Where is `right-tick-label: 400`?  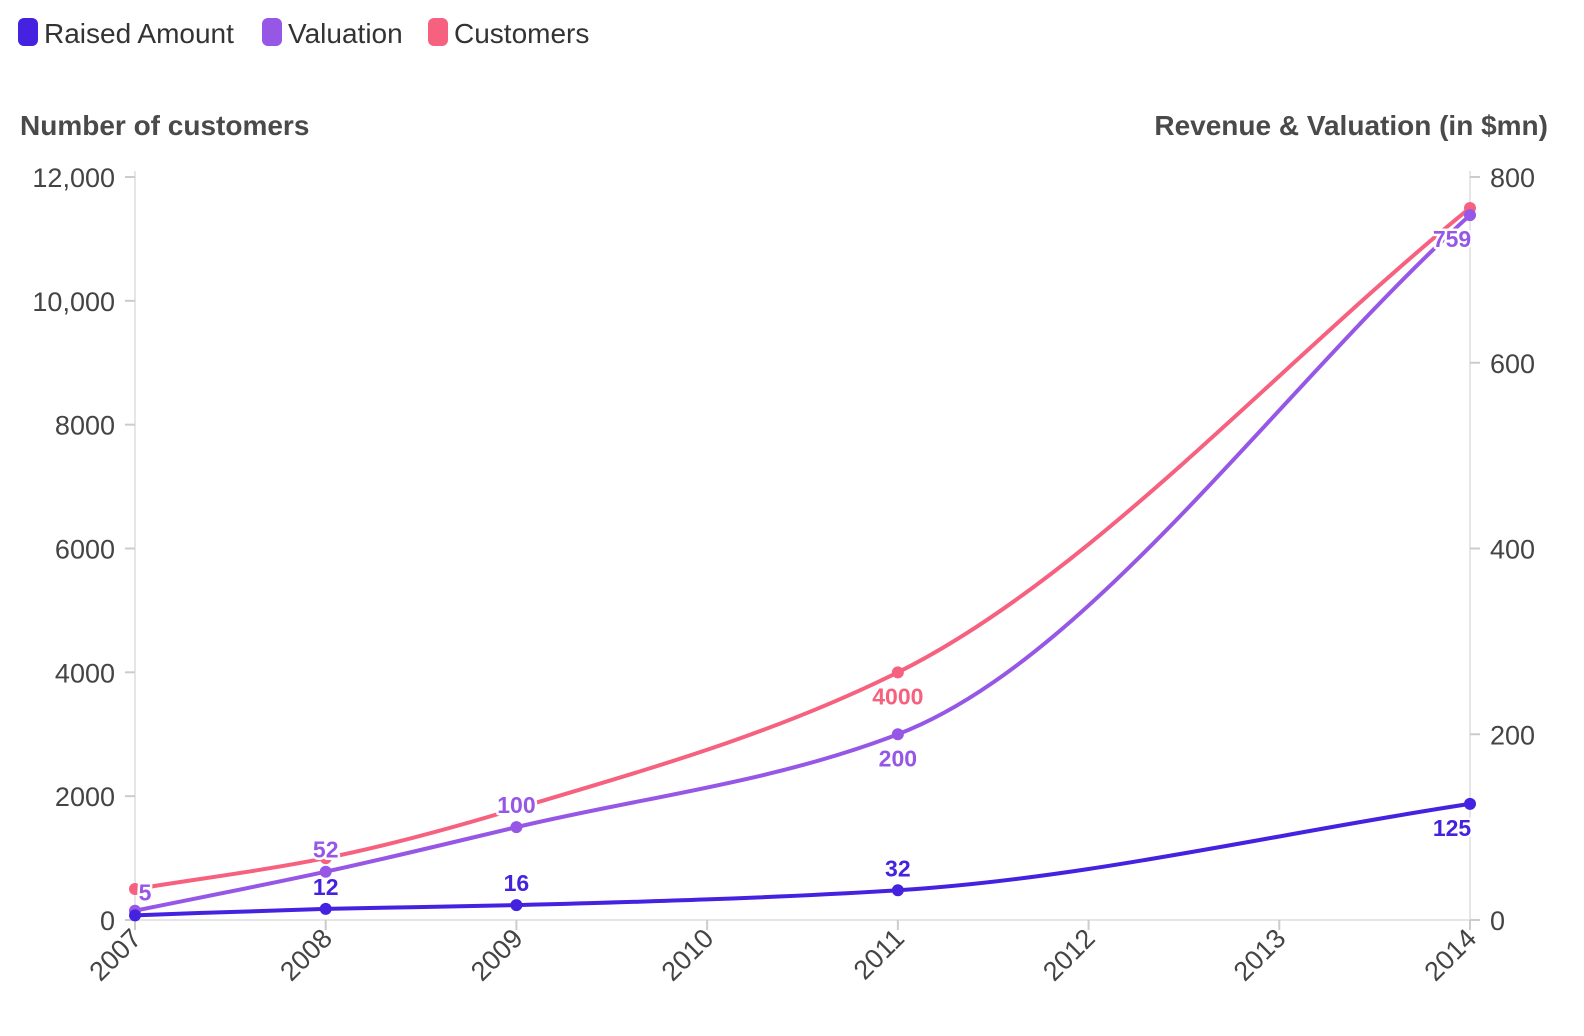 right-tick-label: 400 is located at coordinates (1512, 550).